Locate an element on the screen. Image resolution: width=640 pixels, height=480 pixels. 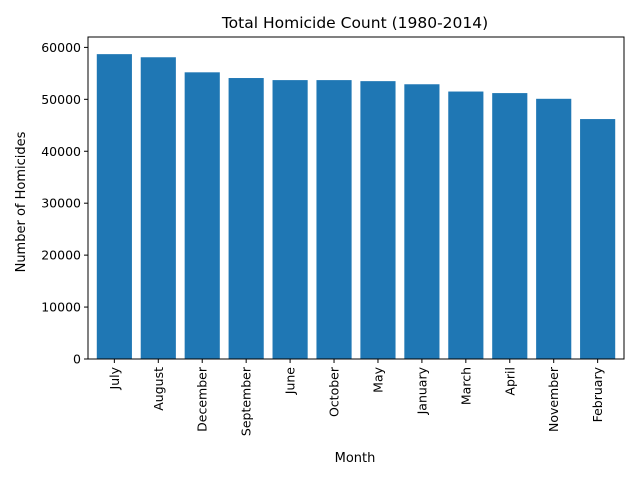
y-tick-label: 0 is located at coordinates (77, 359).